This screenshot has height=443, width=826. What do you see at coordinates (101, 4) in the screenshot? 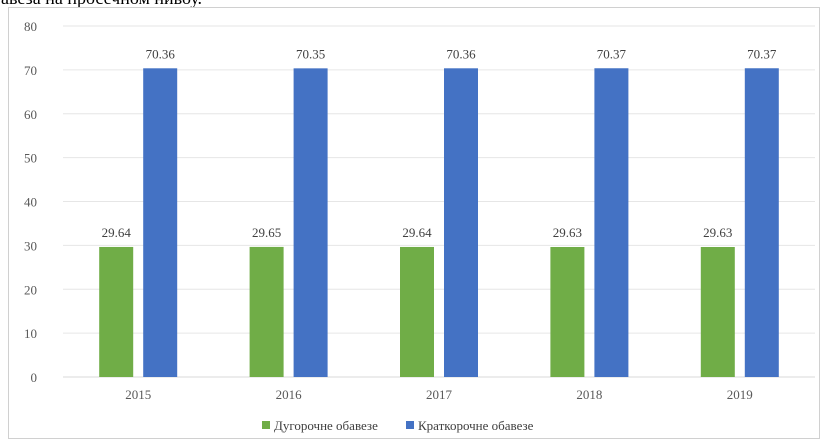
I see `page-caption-fragment: авеза на просечном нивоу.` at bounding box center [101, 4].